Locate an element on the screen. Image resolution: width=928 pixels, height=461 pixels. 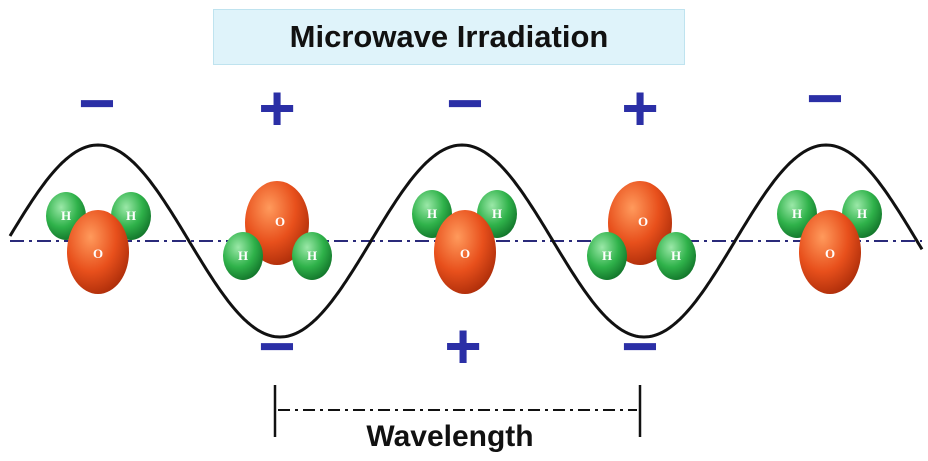
wavelength-label: Wavelength is located at coordinates (450, 436).